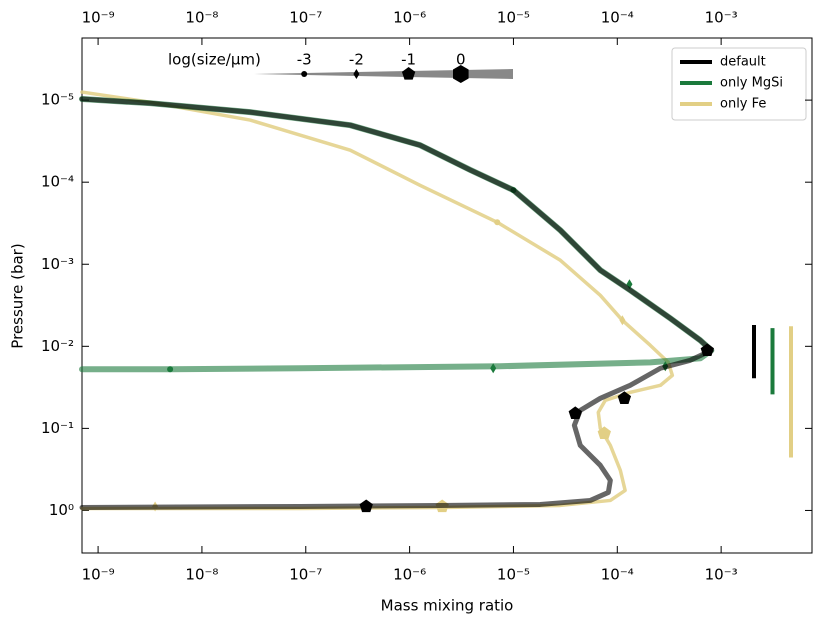 This screenshot has width=830, height=623. I want to click on legend-label: default, so click(743, 62).